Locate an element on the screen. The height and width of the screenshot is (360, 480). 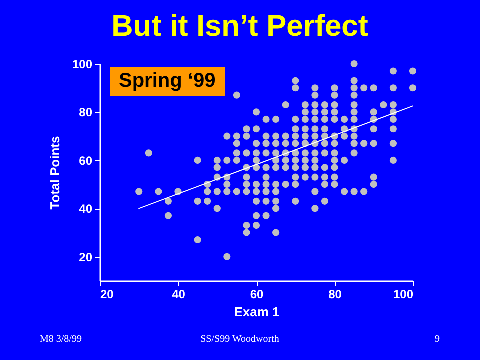
y-tick-label: 20 is located at coordinates (86, 257).